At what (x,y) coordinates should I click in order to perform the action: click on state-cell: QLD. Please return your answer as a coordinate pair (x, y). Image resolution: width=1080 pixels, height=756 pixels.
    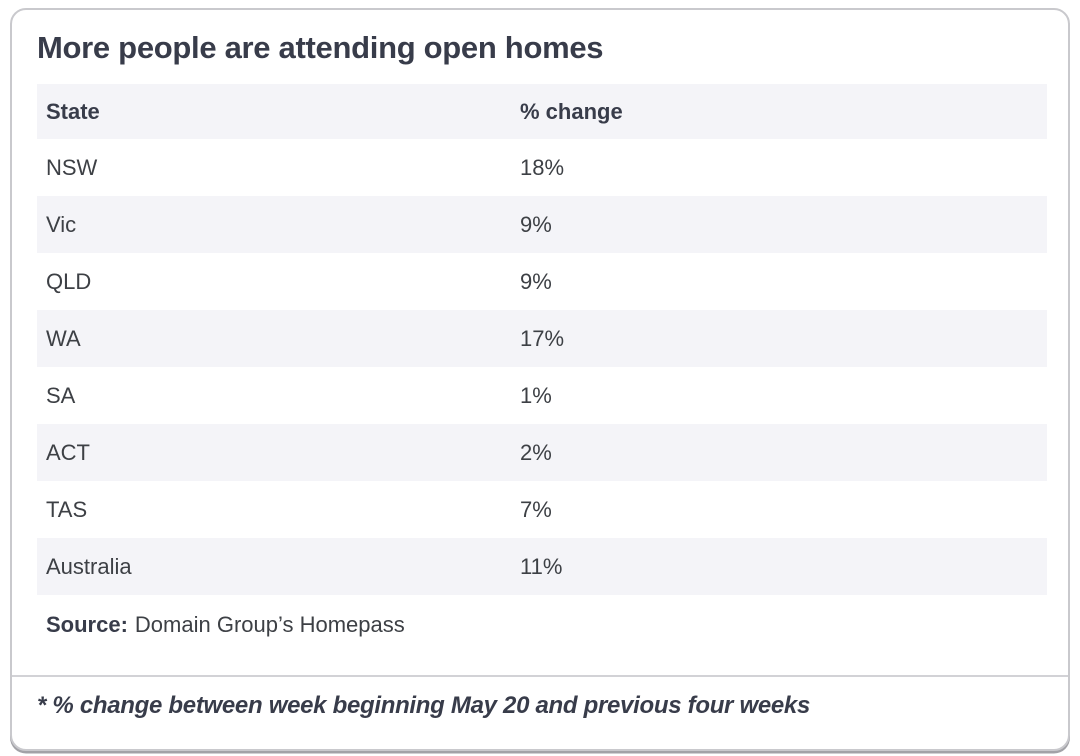
    Looking at the image, I should click on (69, 281).